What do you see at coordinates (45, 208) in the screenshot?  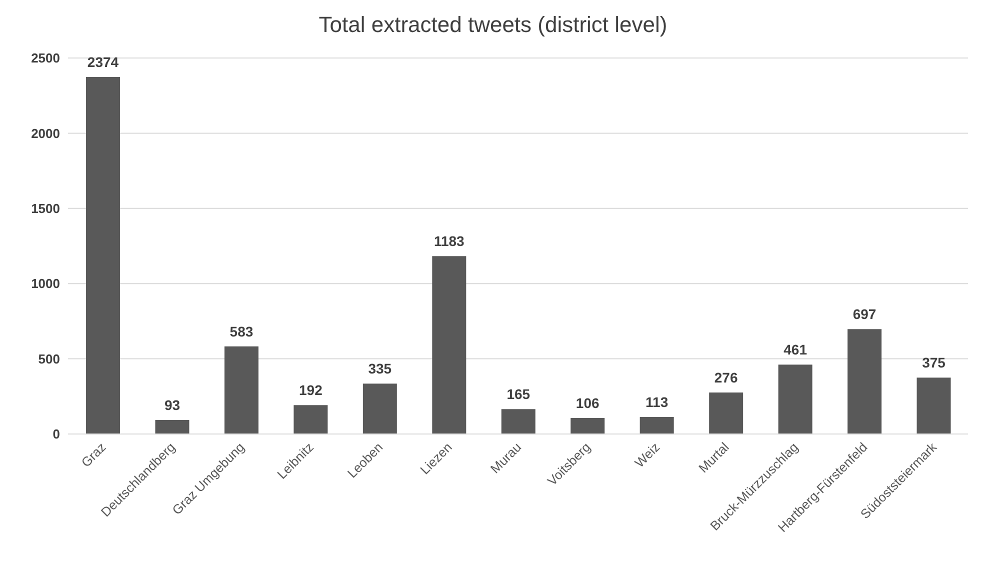 I see `y-tick-label: 1500` at bounding box center [45, 208].